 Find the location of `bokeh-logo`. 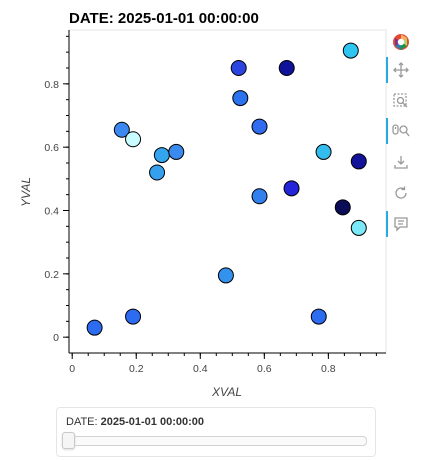

bokeh-logo is located at coordinates (401, 42).